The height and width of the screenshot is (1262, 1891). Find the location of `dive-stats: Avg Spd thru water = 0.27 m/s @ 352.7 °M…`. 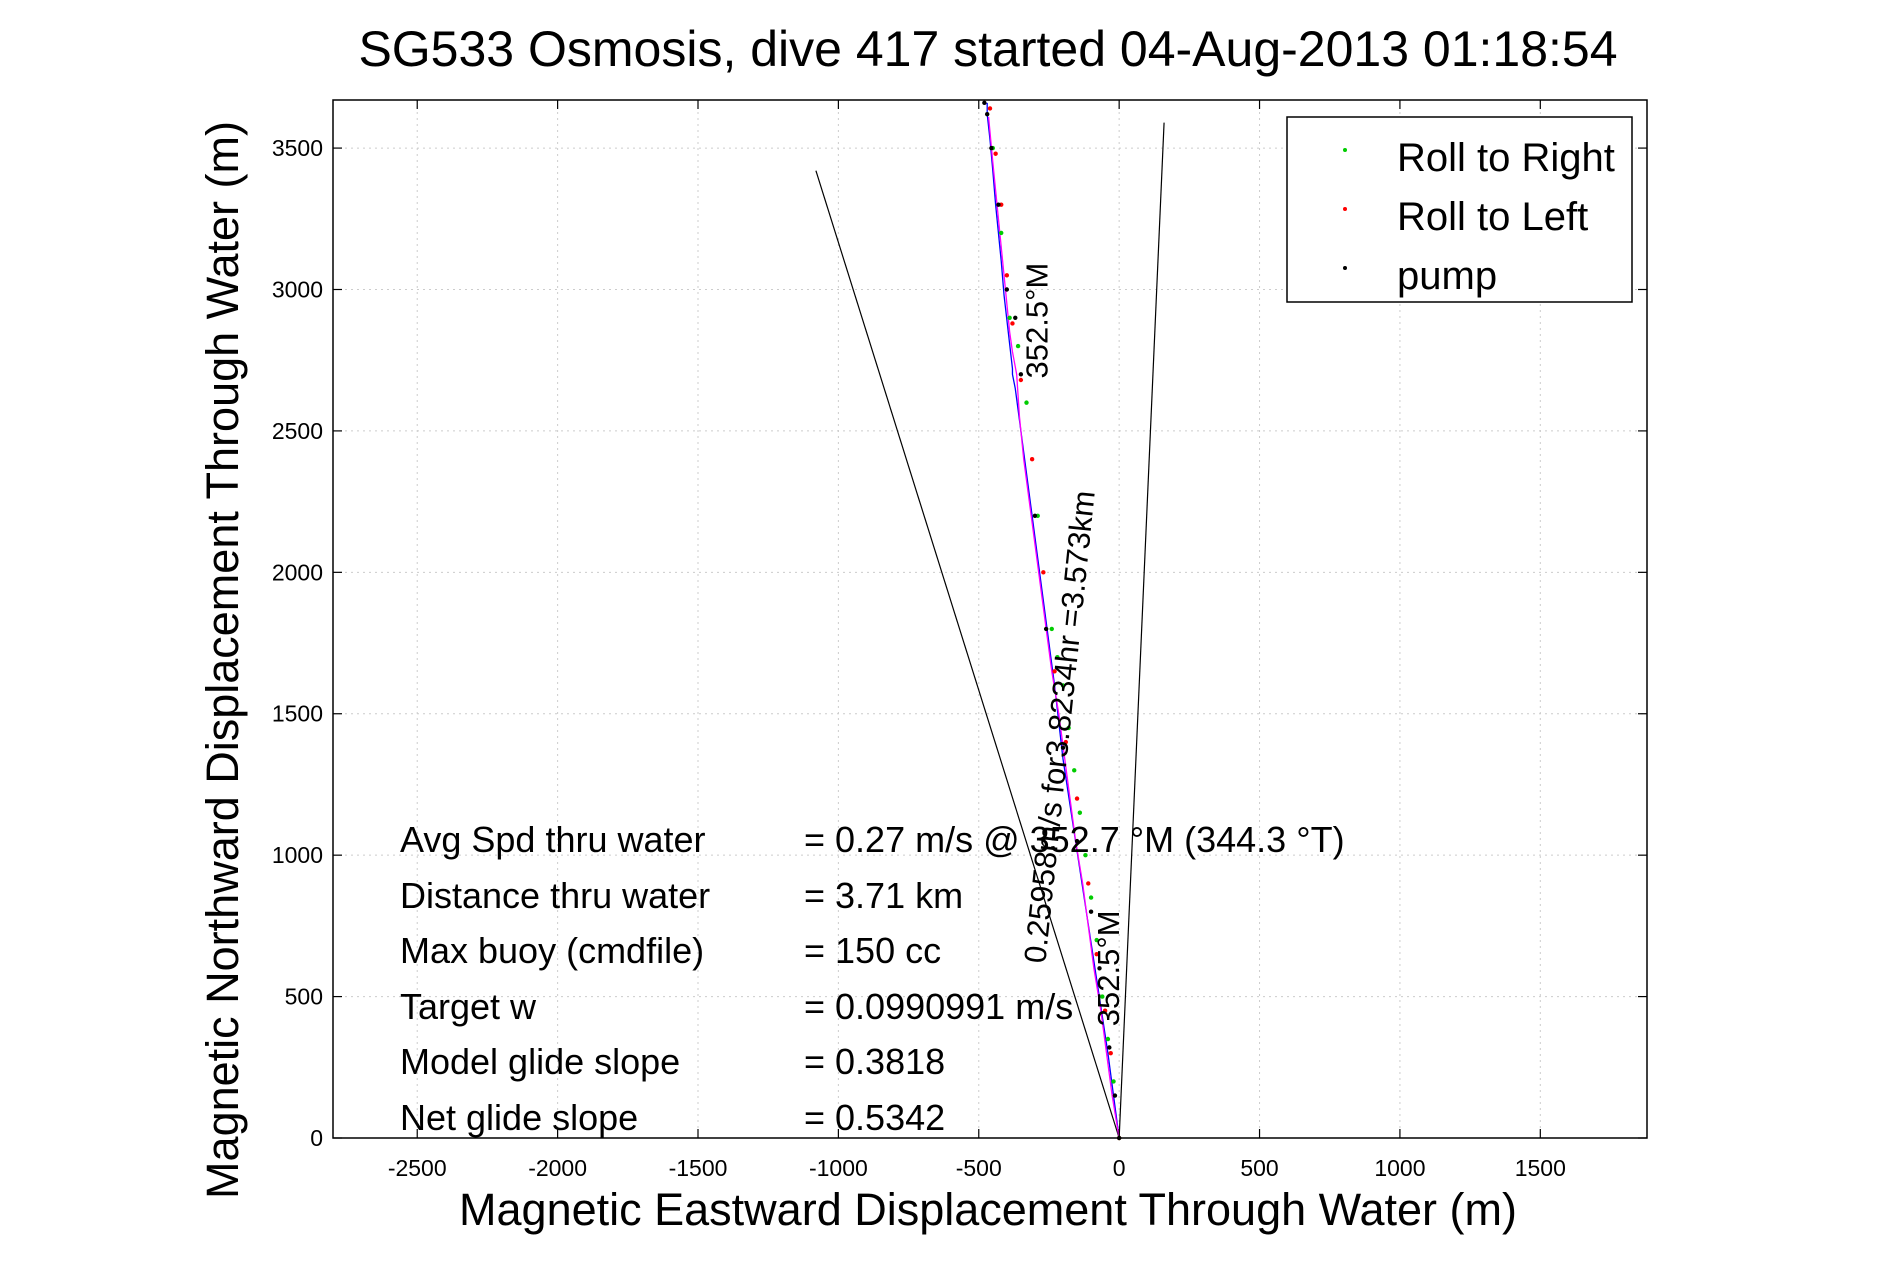

dive-stats: Avg Spd thru water = 0.27 m/s @ 352.7 °M… is located at coordinates (872, 978).